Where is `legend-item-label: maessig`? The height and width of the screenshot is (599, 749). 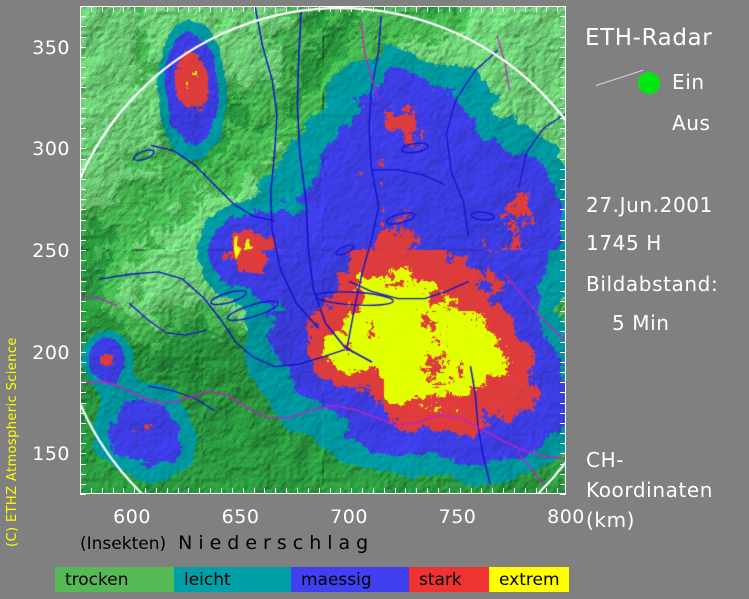 legend-item-label: maessig is located at coordinates (336, 579).